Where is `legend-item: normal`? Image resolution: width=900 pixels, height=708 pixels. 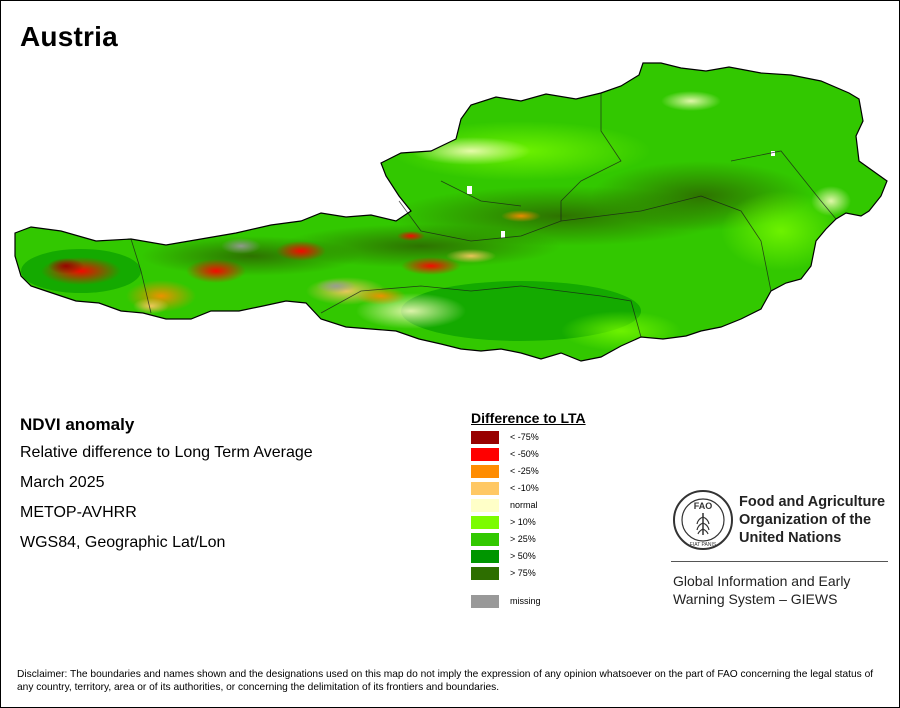 legend-item: normal is located at coordinates (528, 505).